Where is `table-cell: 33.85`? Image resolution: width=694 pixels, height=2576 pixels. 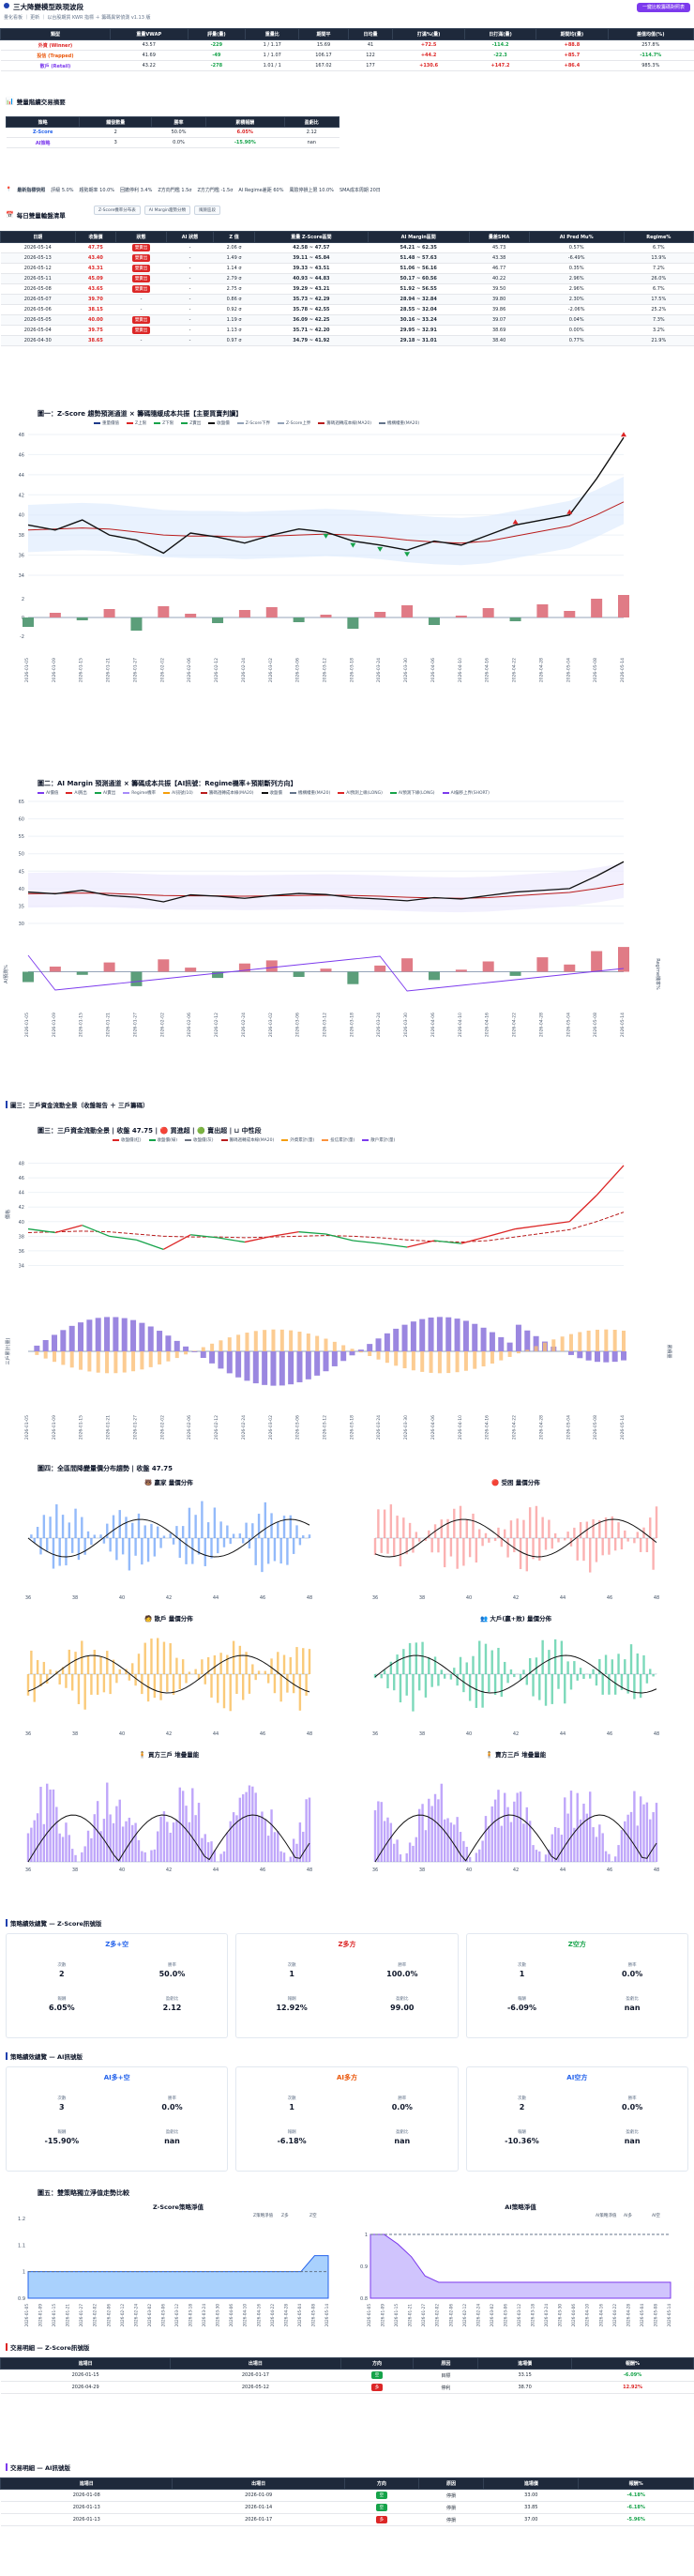 table-cell: 33.85 is located at coordinates (531, 2508).